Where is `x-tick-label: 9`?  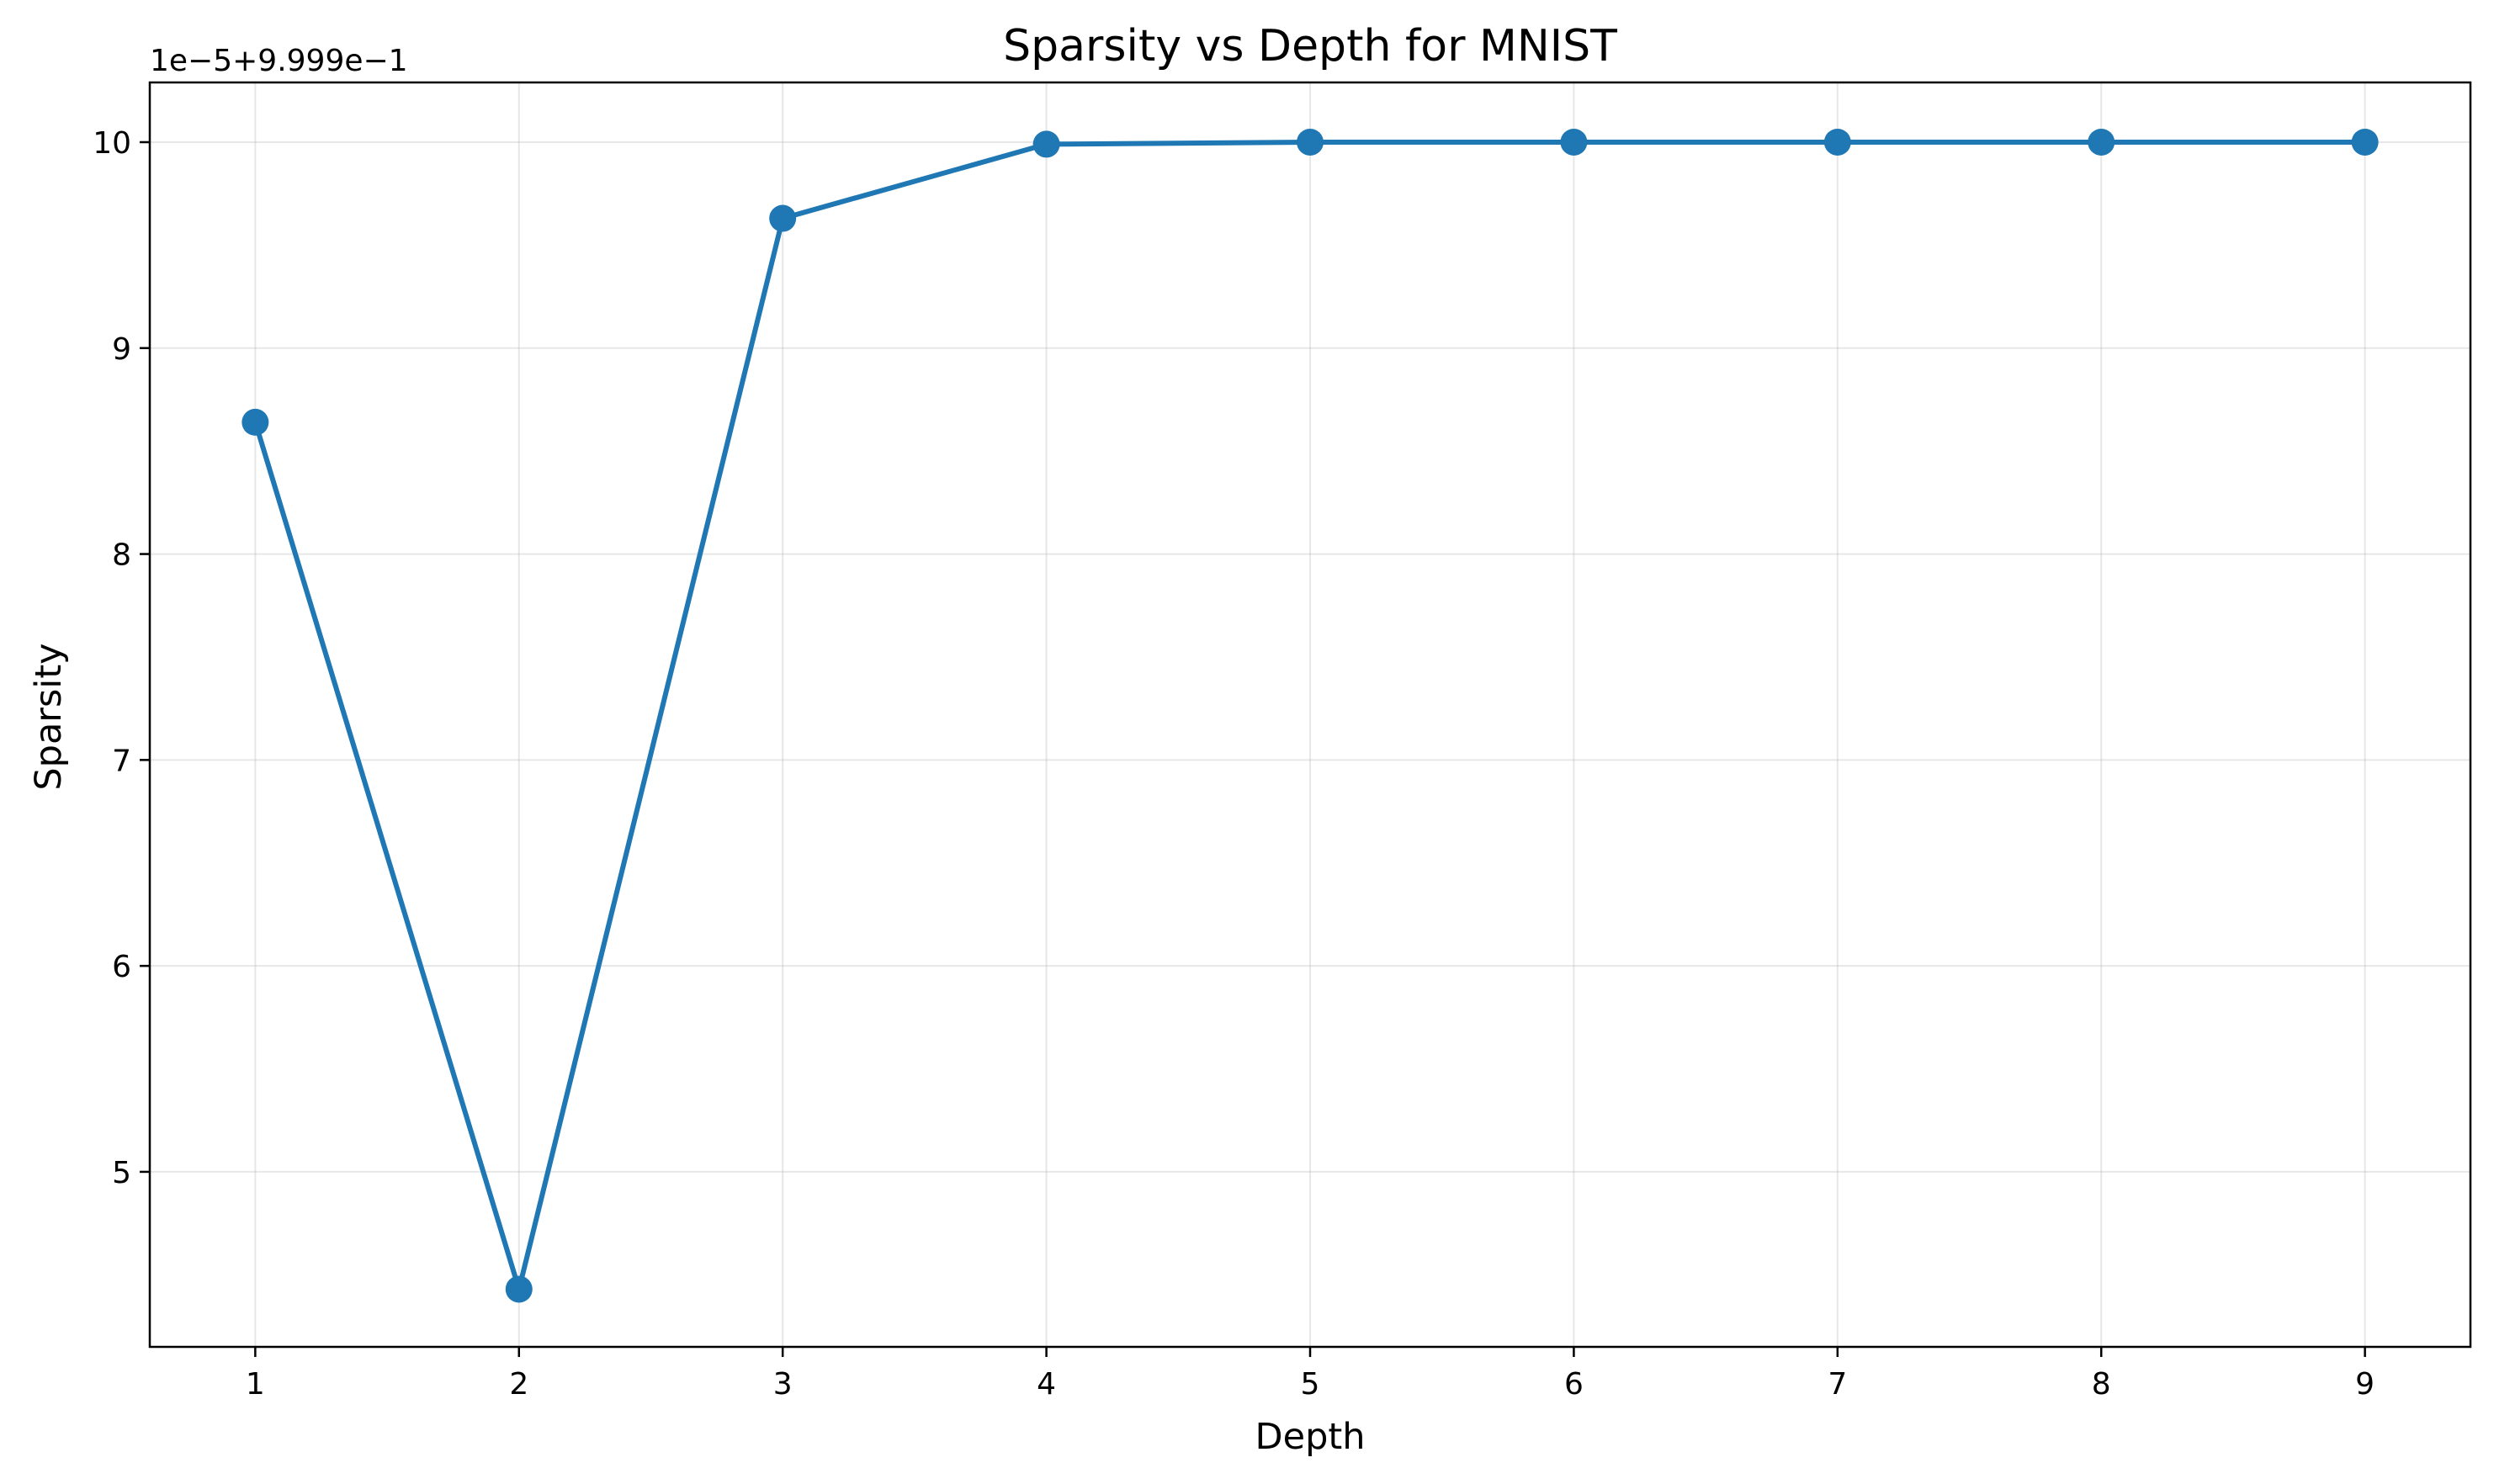
x-tick-label: 9 is located at coordinates (2365, 1384).